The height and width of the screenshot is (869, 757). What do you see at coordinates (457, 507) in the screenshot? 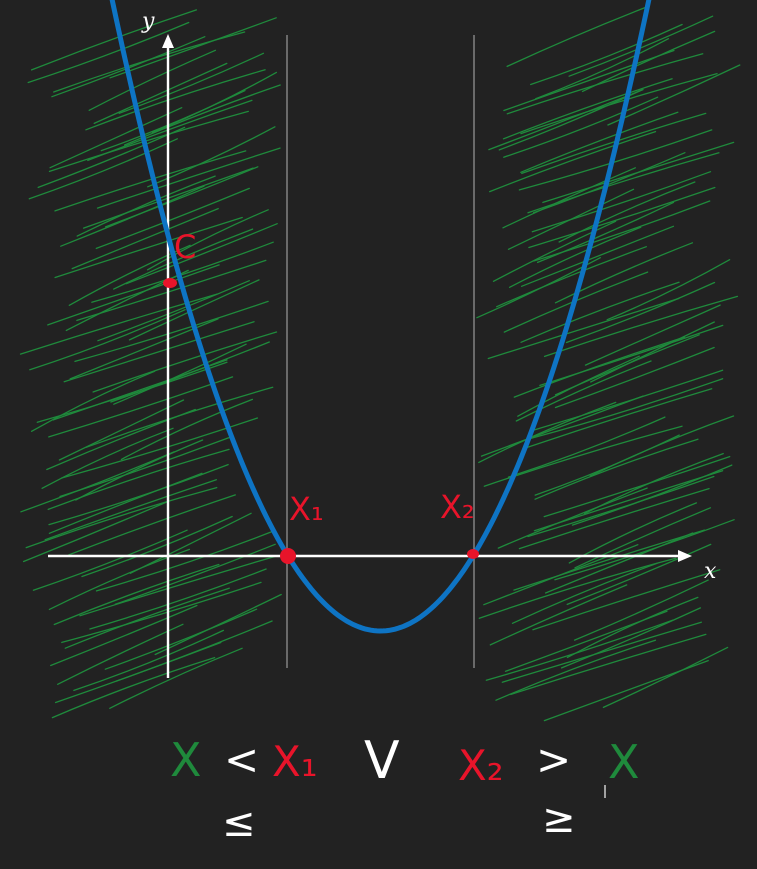
I see `label-x2: X₂` at bounding box center [457, 507].